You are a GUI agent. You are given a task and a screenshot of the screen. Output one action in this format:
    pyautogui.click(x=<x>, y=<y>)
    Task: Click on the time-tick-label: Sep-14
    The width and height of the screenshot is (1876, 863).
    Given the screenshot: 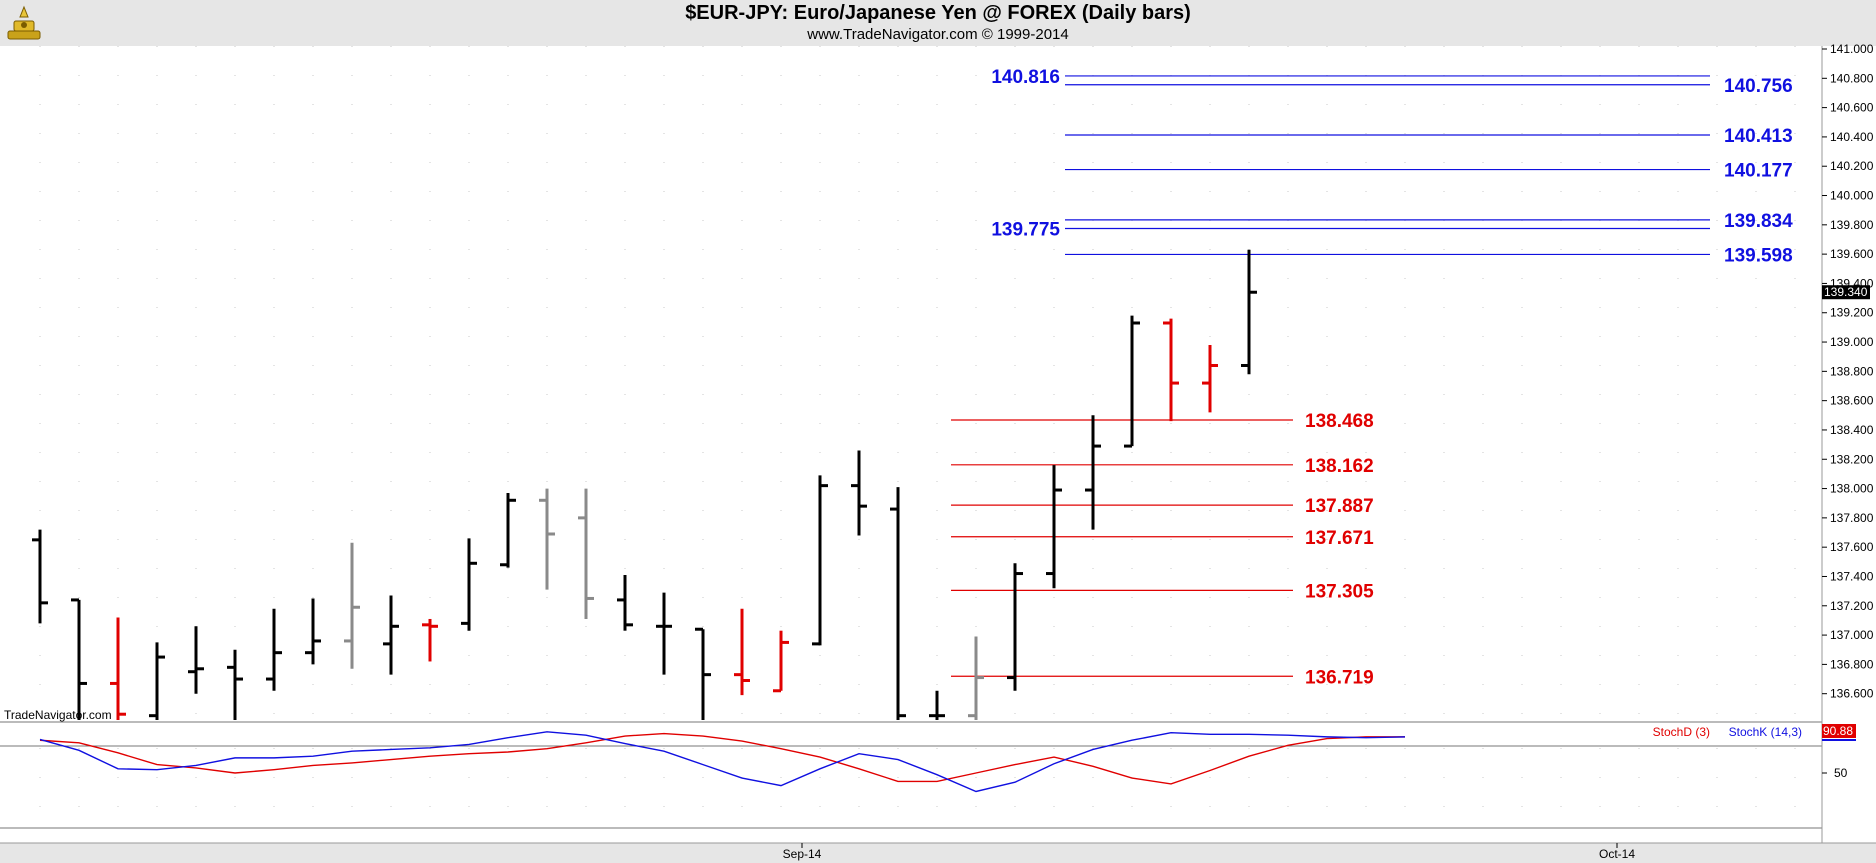 What is the action you would take?
    pyautogui.click(x=802, y=854)
    